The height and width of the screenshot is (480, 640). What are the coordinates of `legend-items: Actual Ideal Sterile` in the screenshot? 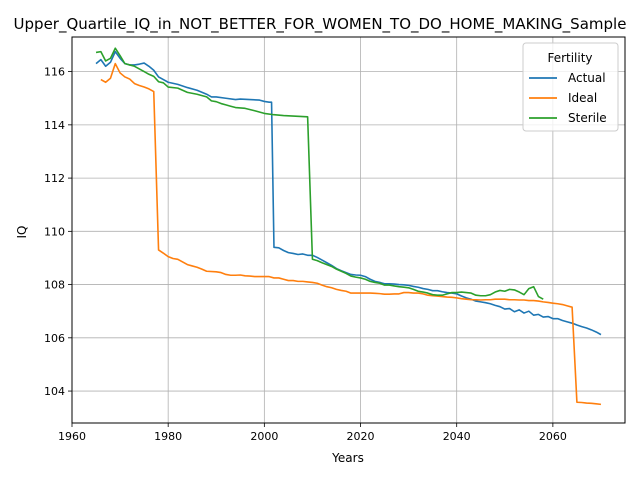 It's located at (568, 98).